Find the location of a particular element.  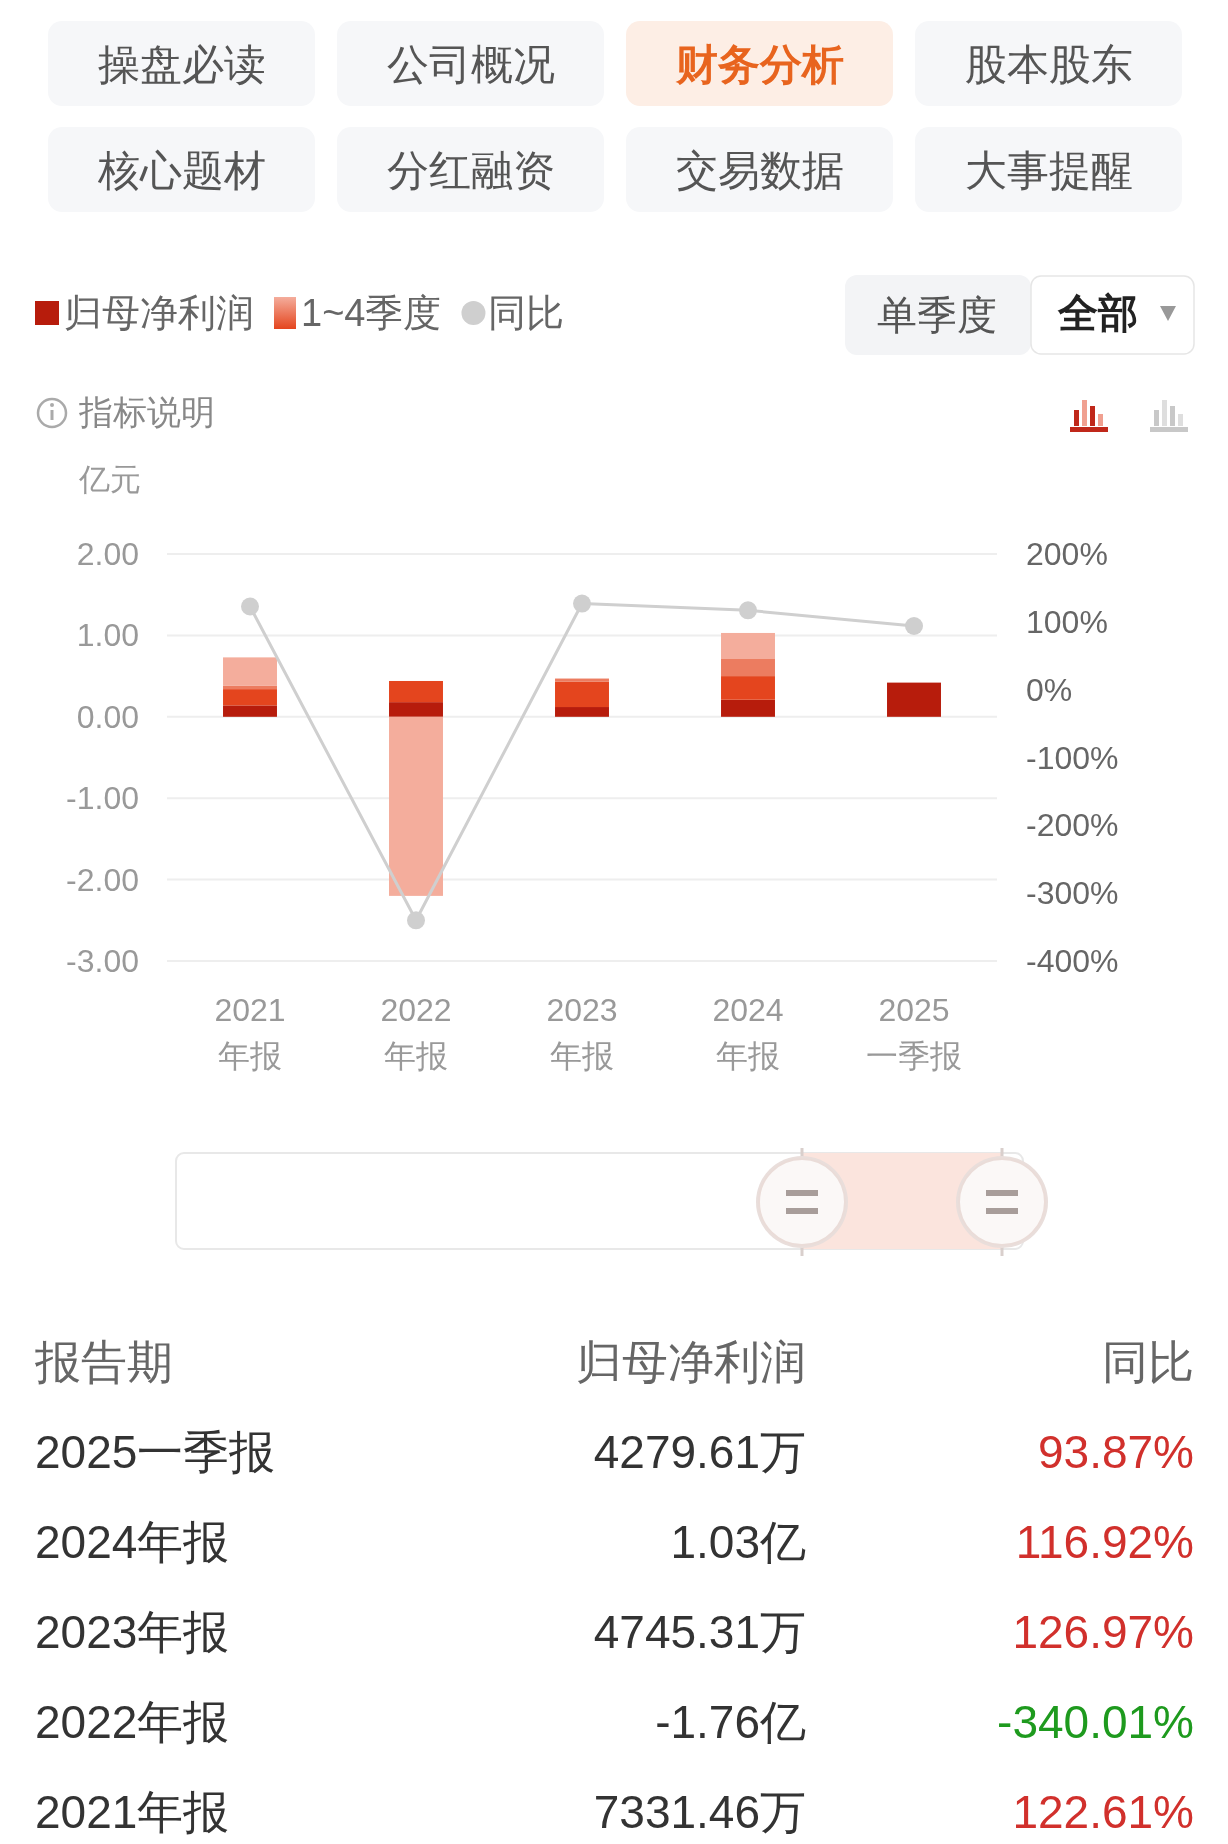

text: 全部 is located at coordinates (1097, 313).